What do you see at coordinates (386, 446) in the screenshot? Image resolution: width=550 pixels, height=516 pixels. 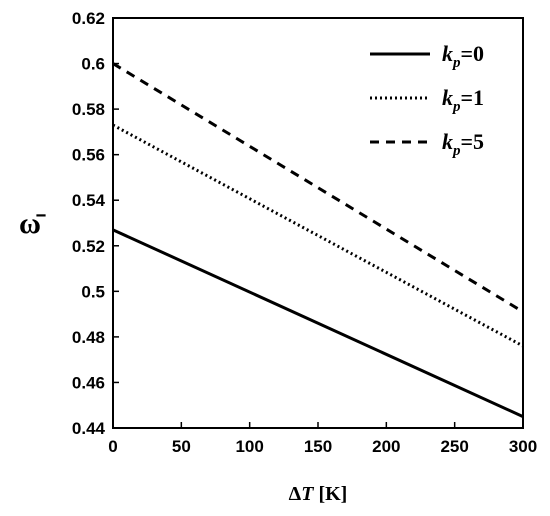 I see `x-tick-label: 200` at bounding box center [386, 446].